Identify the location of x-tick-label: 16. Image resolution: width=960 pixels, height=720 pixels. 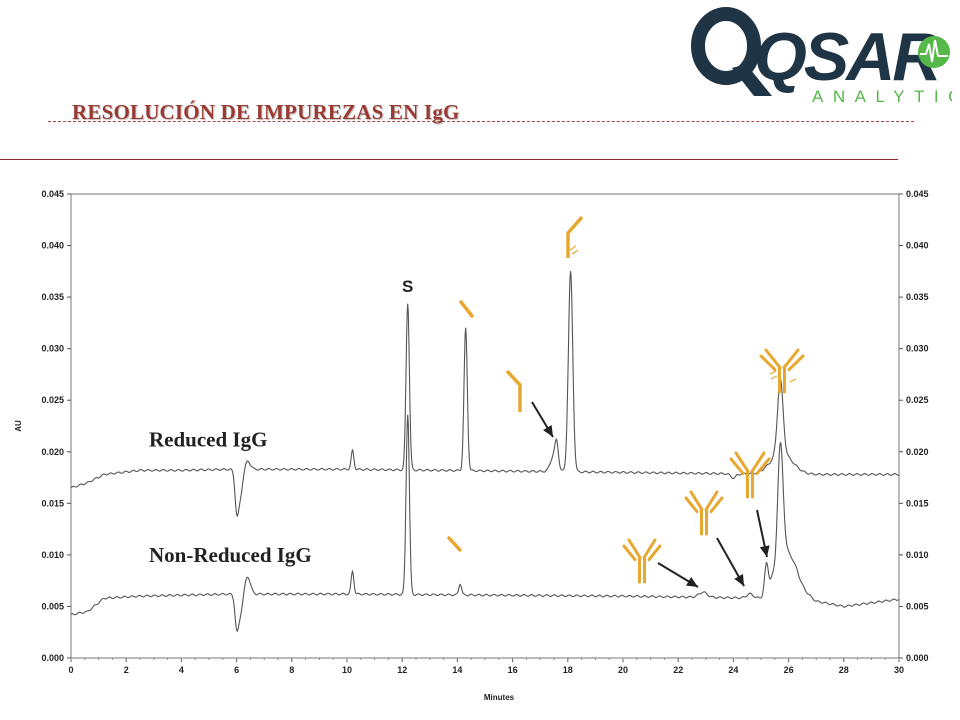
(513, 670).